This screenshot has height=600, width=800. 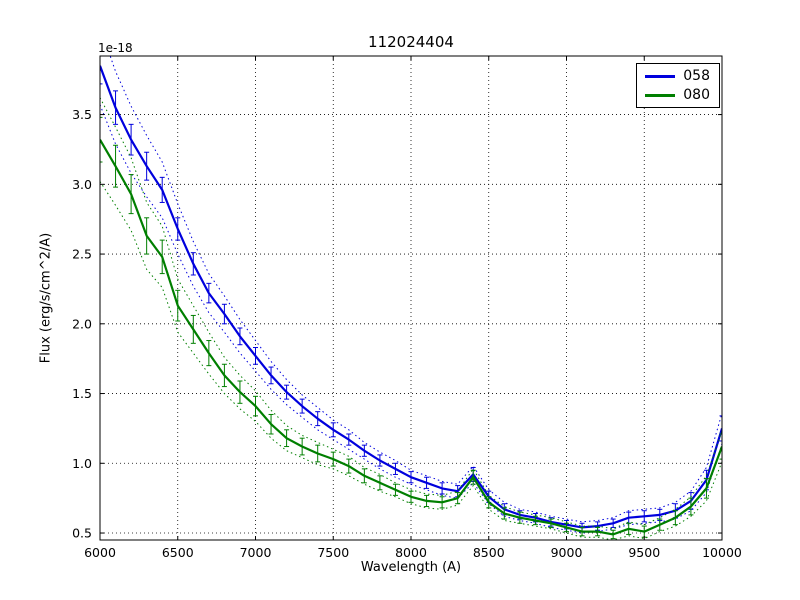 I want to click on y-tick-label: 2.5, so click(x=82, y=254).